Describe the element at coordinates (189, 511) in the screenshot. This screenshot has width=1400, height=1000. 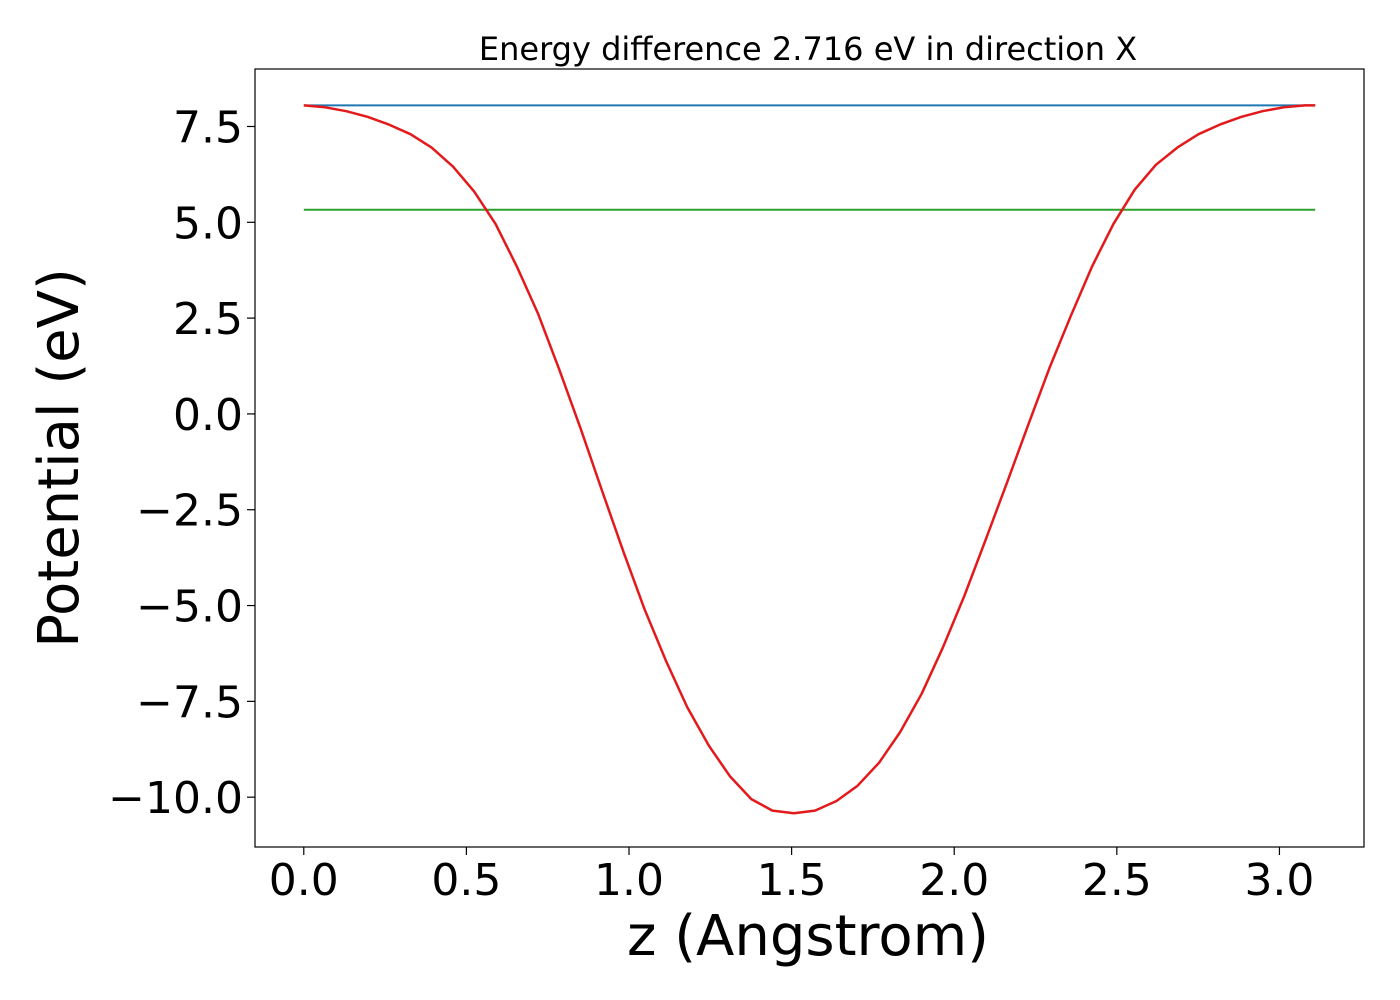
I see `y-tick-label: −2.5` at that location.